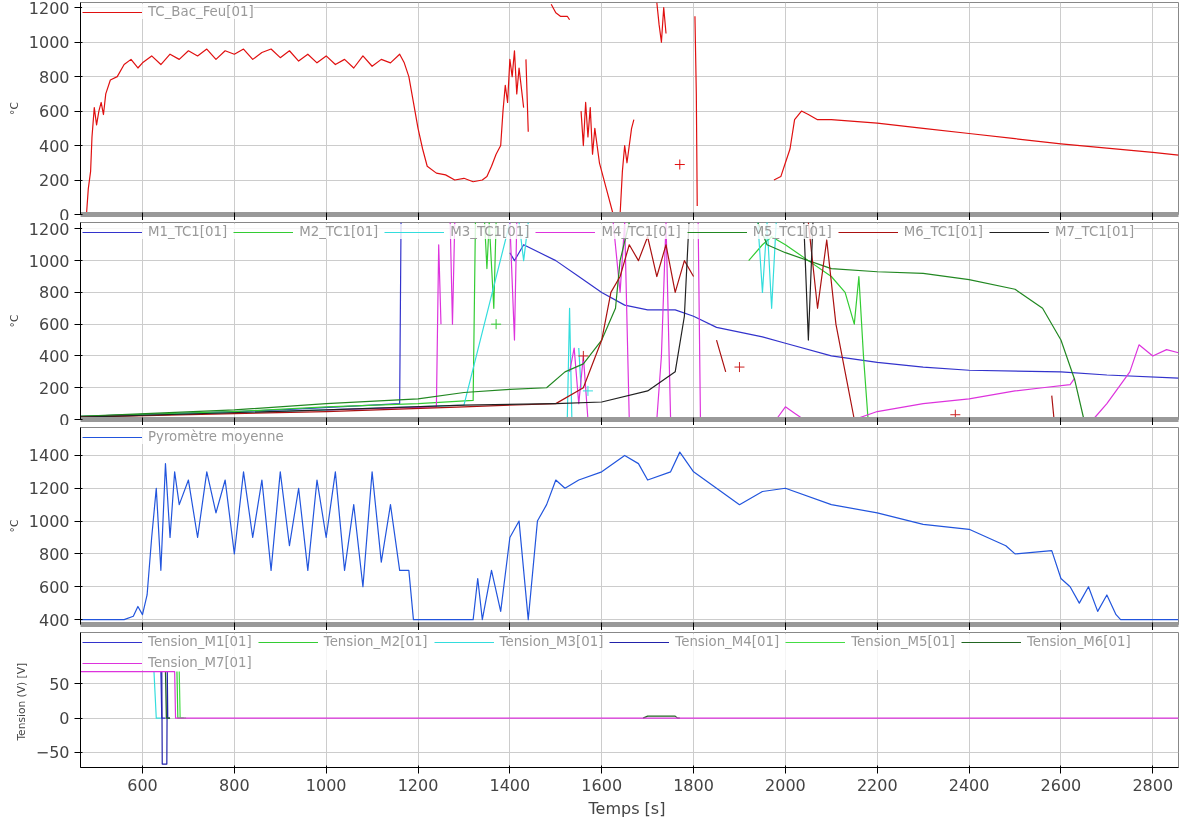 The height and width of the screenshot is (821, 1190). What do you see at coordinates (339, 231) in the screenshot?
I see `legend-label: M2_TC1[01]` at bounding box center [339, 231].